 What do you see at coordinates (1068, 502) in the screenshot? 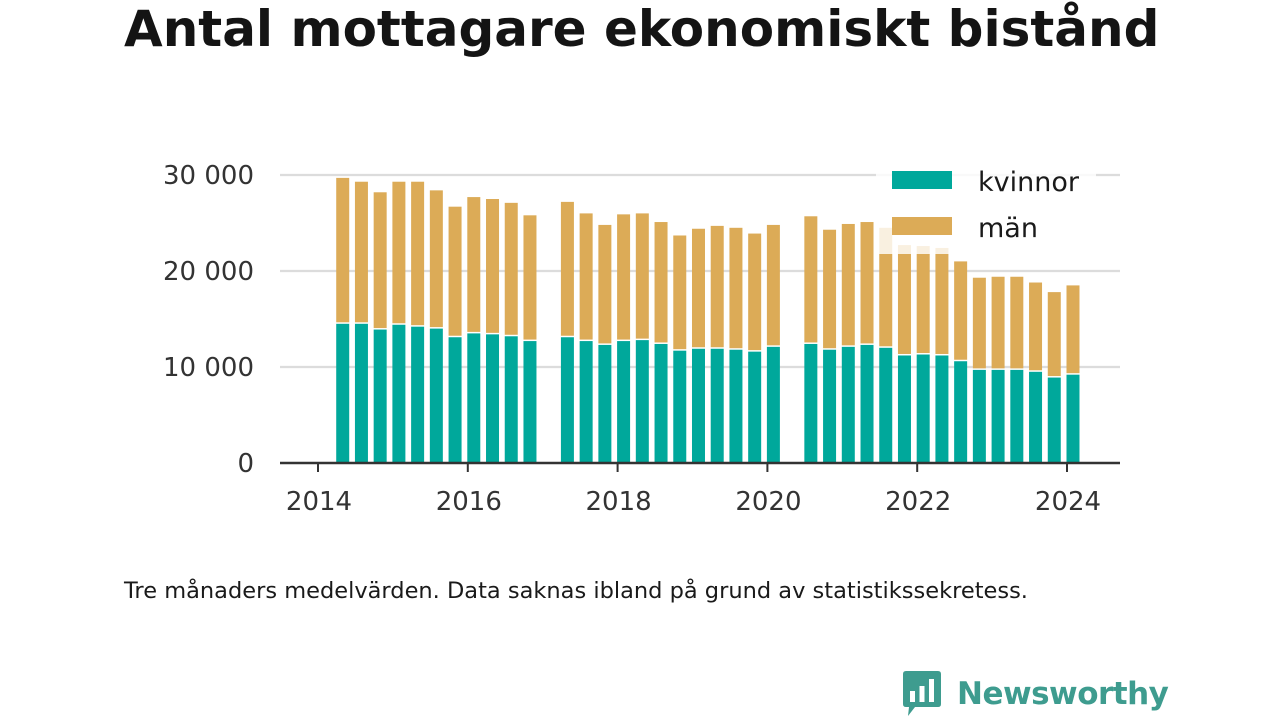
I see `x-tick-label: 2024` at bounding box center [1068, 502].